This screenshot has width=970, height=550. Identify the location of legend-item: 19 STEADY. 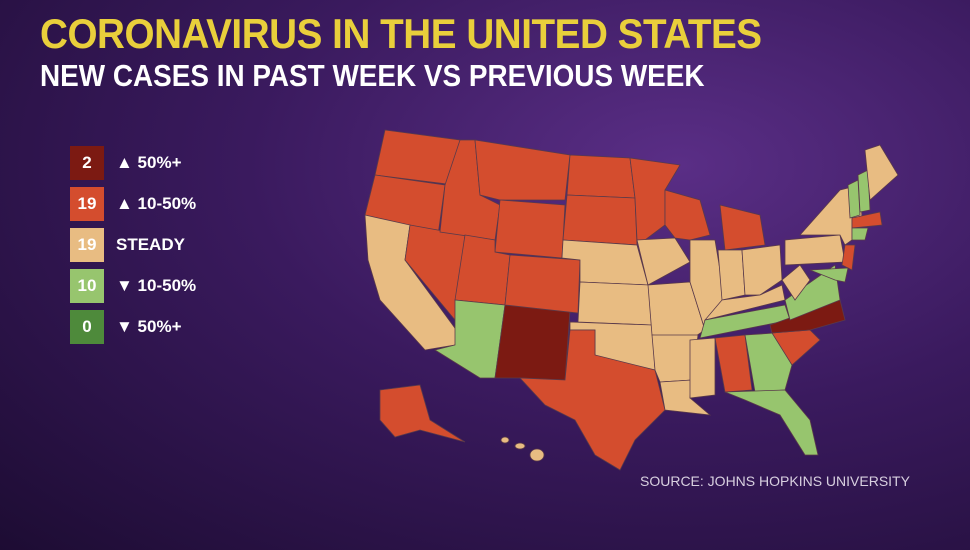
(133, 244).